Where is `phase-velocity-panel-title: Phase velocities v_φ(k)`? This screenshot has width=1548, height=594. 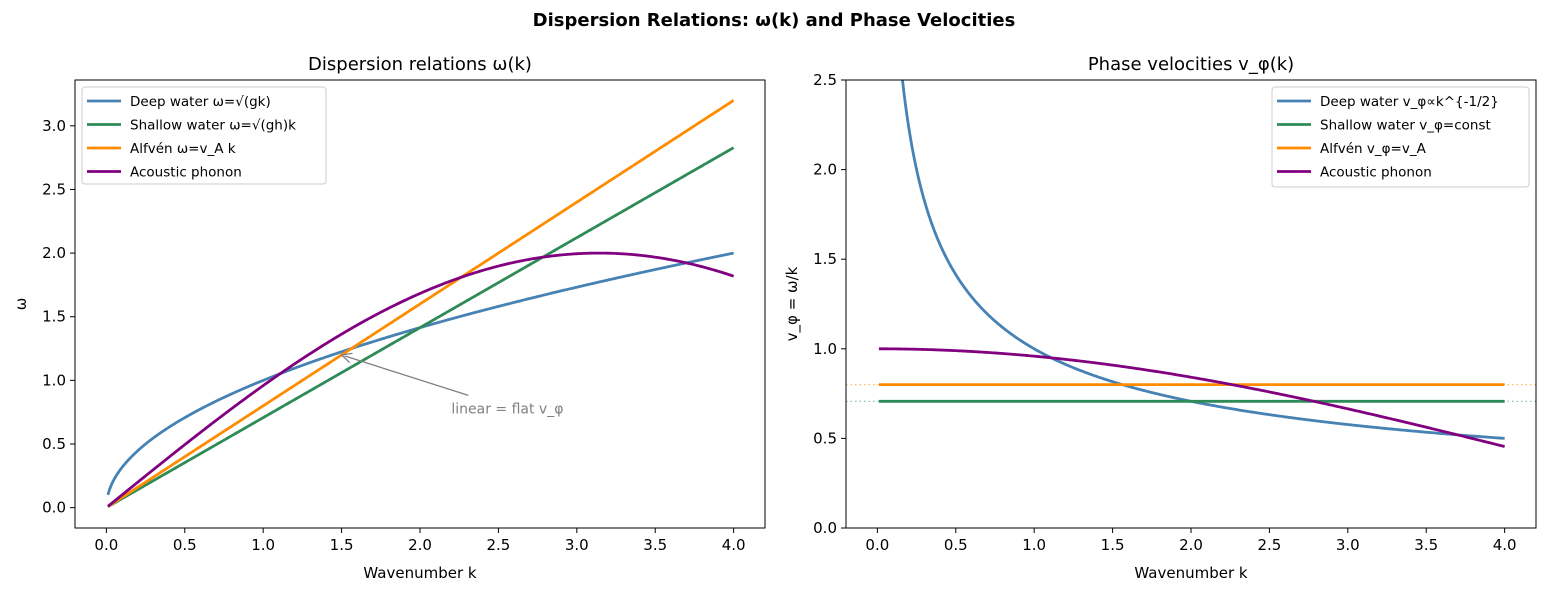 phase-velocity-panel-title: Phase velocities v_φ(k) is located at coordinates (1191, 64).